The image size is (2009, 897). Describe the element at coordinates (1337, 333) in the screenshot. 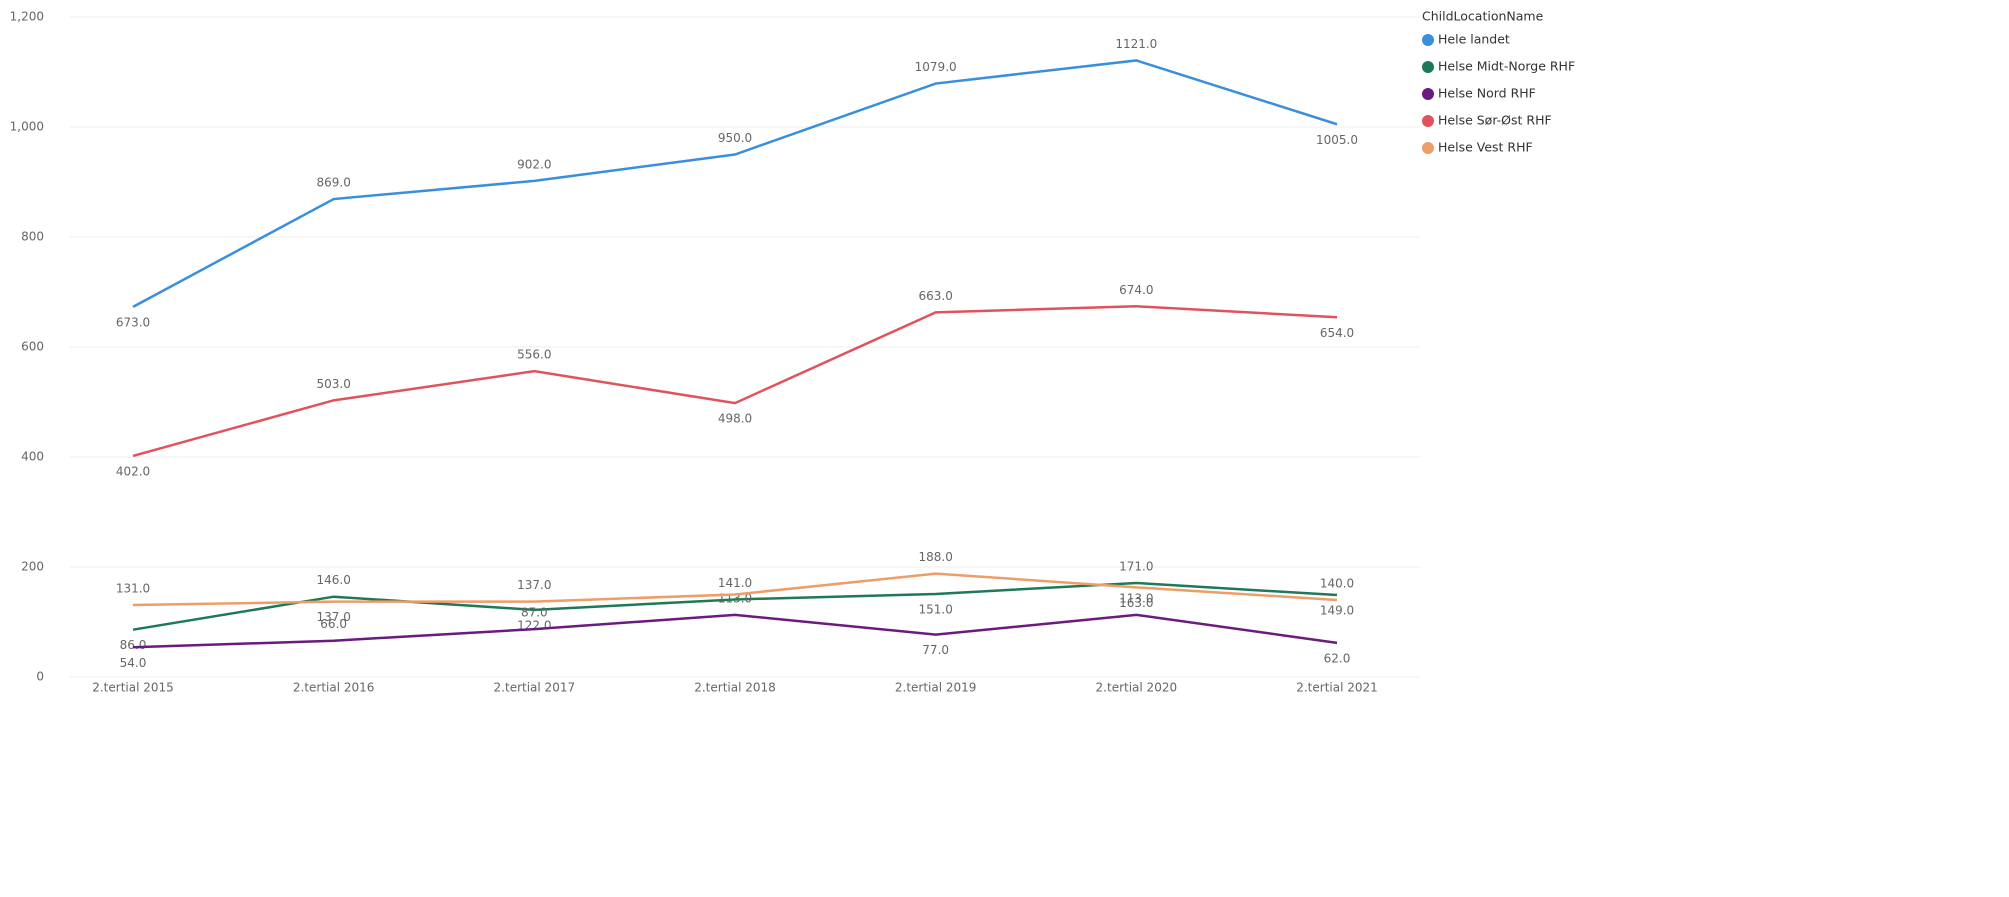

I see `data-label: 654.0` at that location.